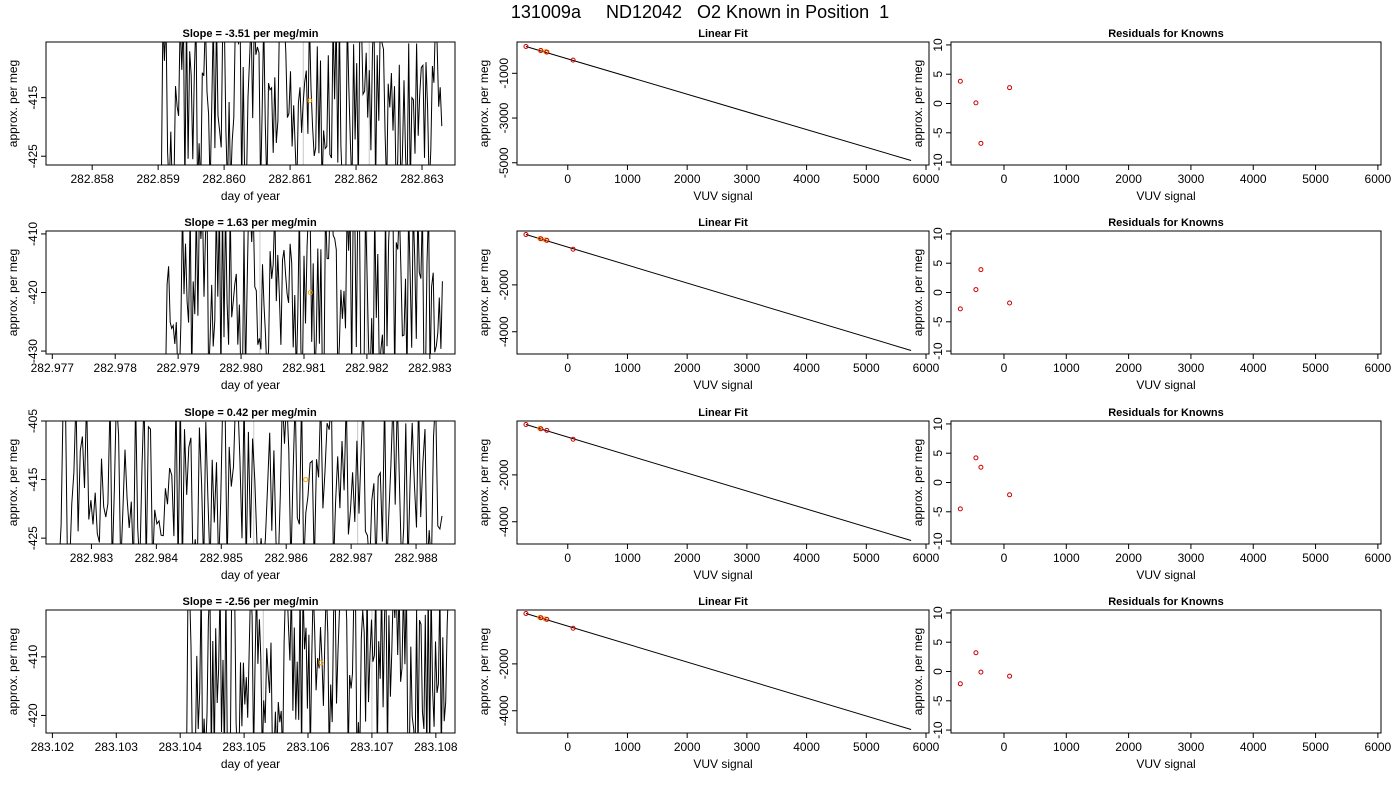 This screenshot has height=800, width=1400. Describe the element at coordinates (157, 558) in the screenshot. I see `x-tick-label: 282.984` at that location.